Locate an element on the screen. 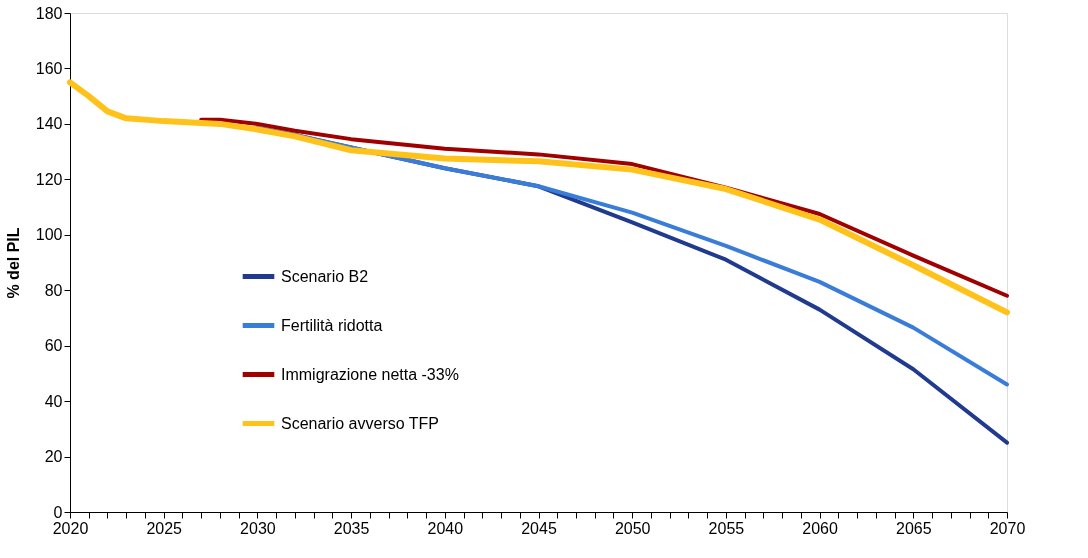 The width and height of the screenshot is (1088, 558). x-tick-label: 2035 is located at coordinates (351, 528).